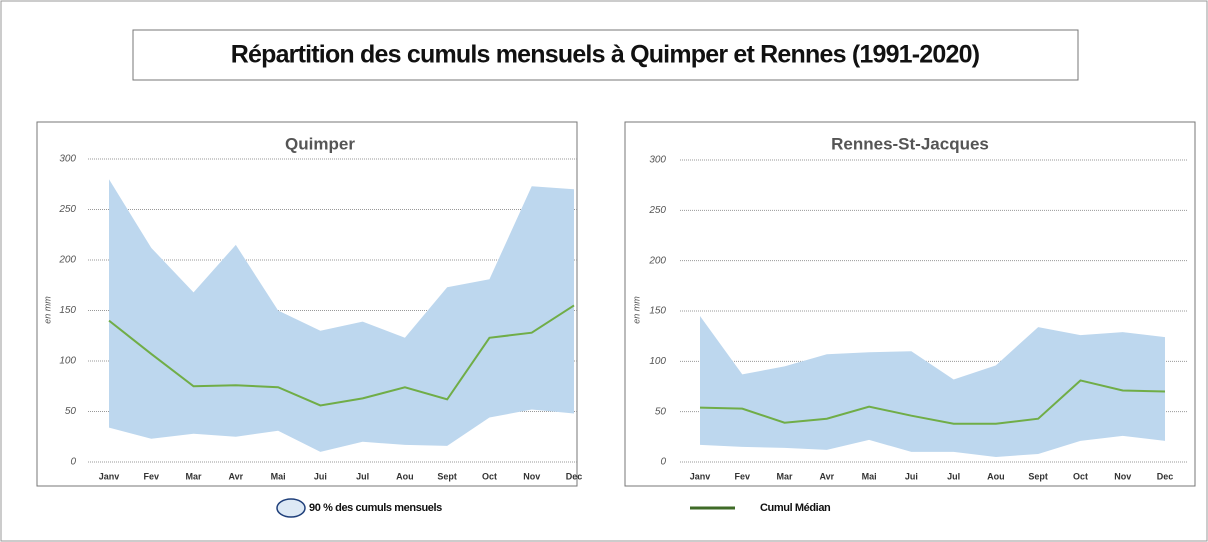  Describe the element at coordinates (320, 143) in the screenshot. I see `chart-title: Quimper` at that location.